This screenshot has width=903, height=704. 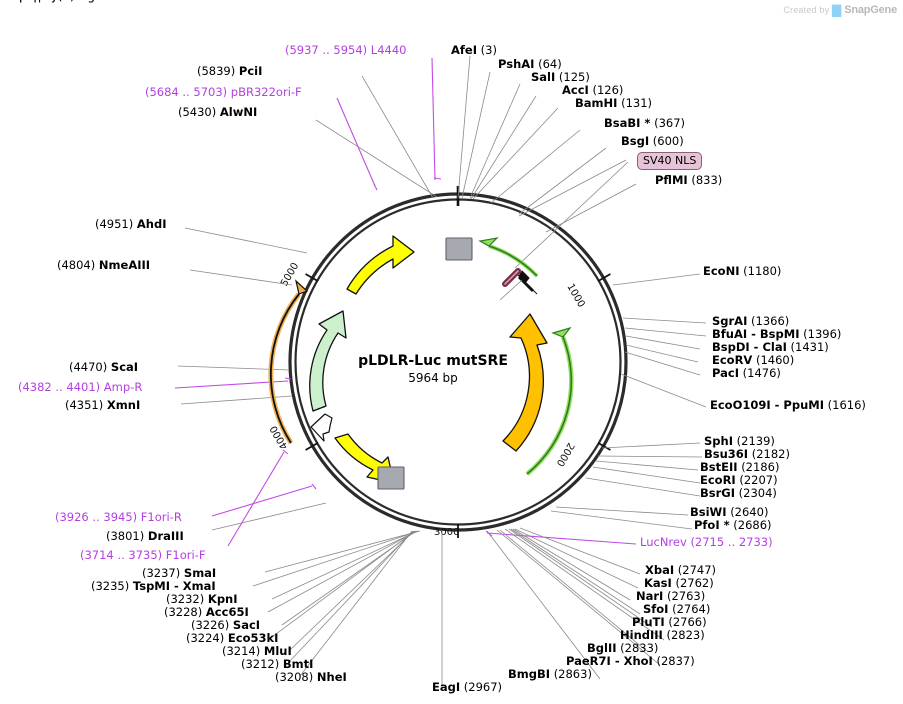 I want to click on sv40-nls-badge: SV40 NLS, so click(x=670, y=161).